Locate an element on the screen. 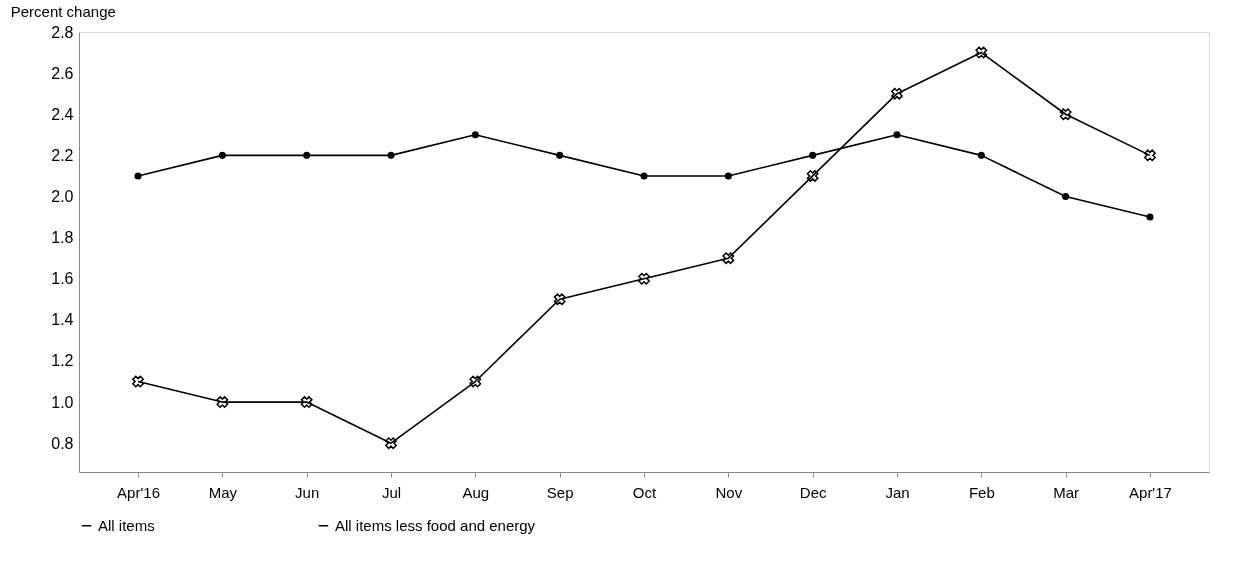 The image size is (1247, 584). x-tick-label: Oct is located at coordinates (644, 492).